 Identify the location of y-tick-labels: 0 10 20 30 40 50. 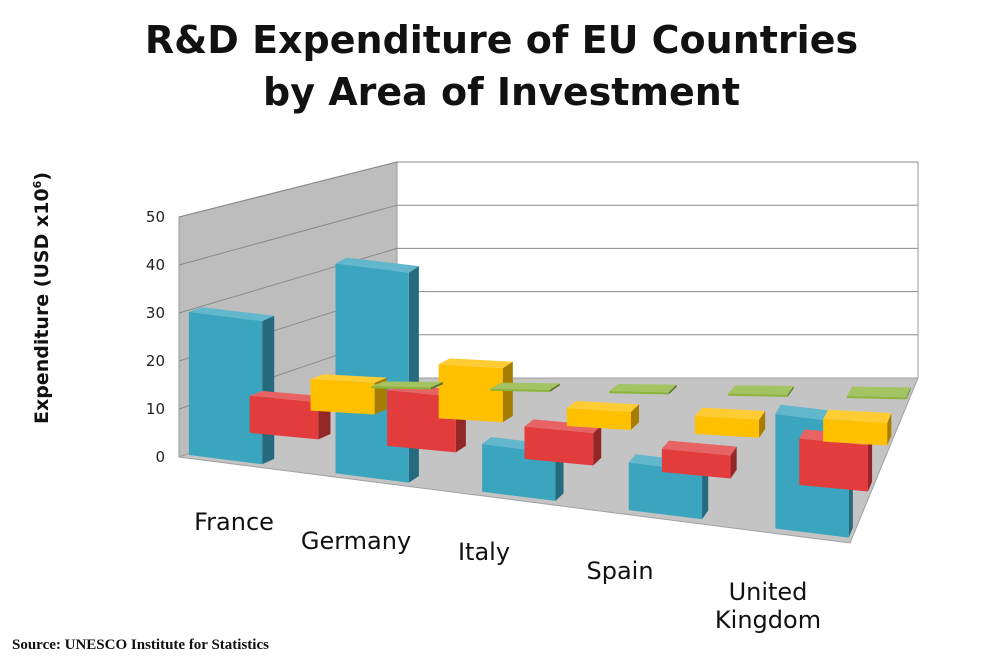
(155, 337).